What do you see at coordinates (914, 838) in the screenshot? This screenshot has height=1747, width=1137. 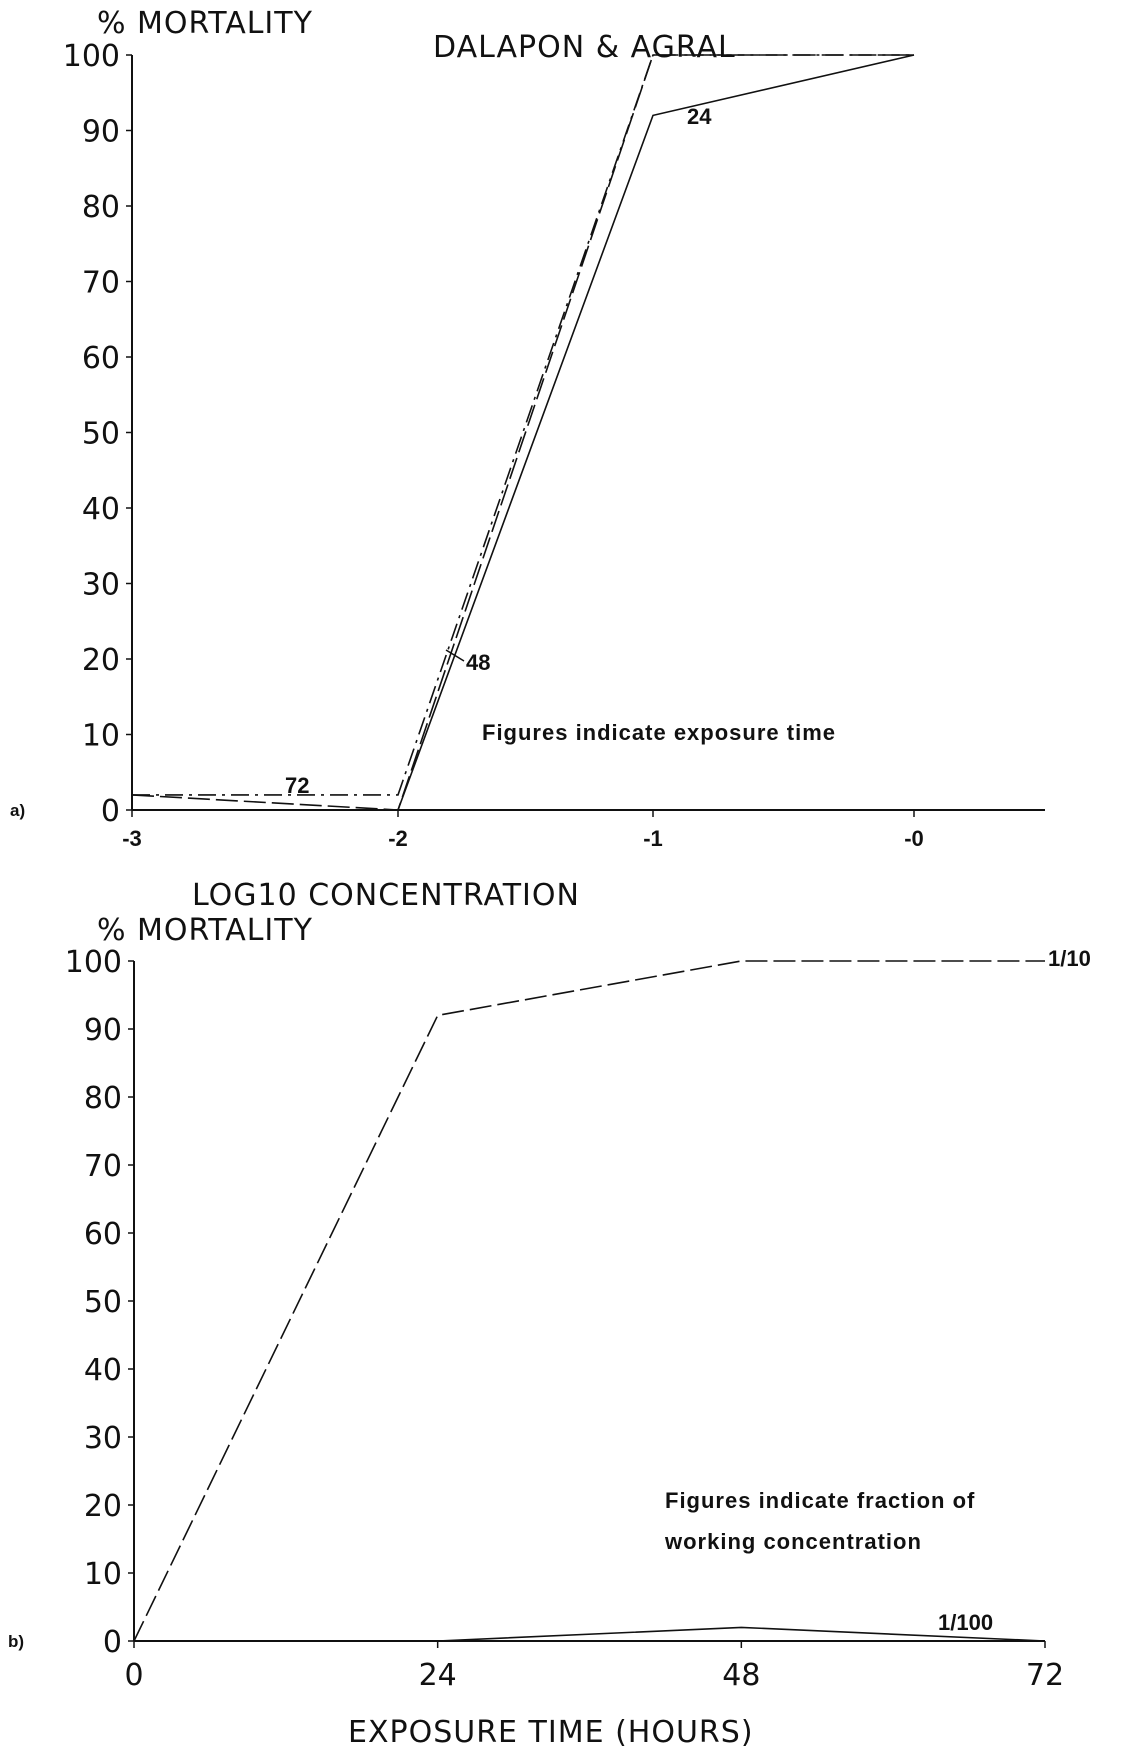 I see `x-tick-label: -0` at bounding box center [914, 838].